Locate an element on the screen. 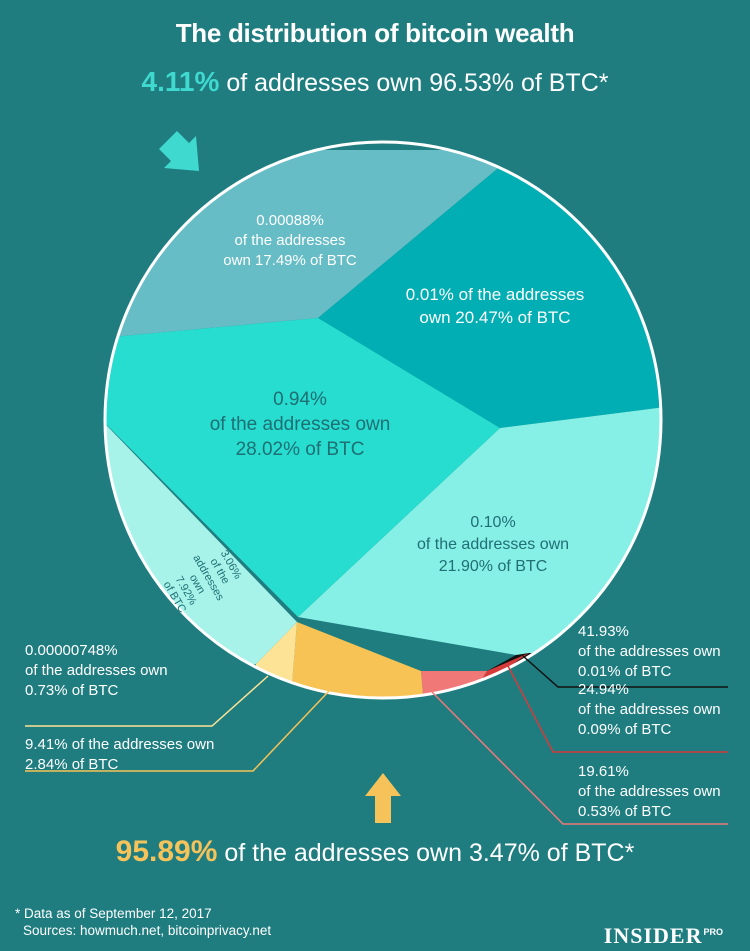 The height and width of the screenshot is (951, 750). slice-9-41-percent is located at coordinates (356, 660).